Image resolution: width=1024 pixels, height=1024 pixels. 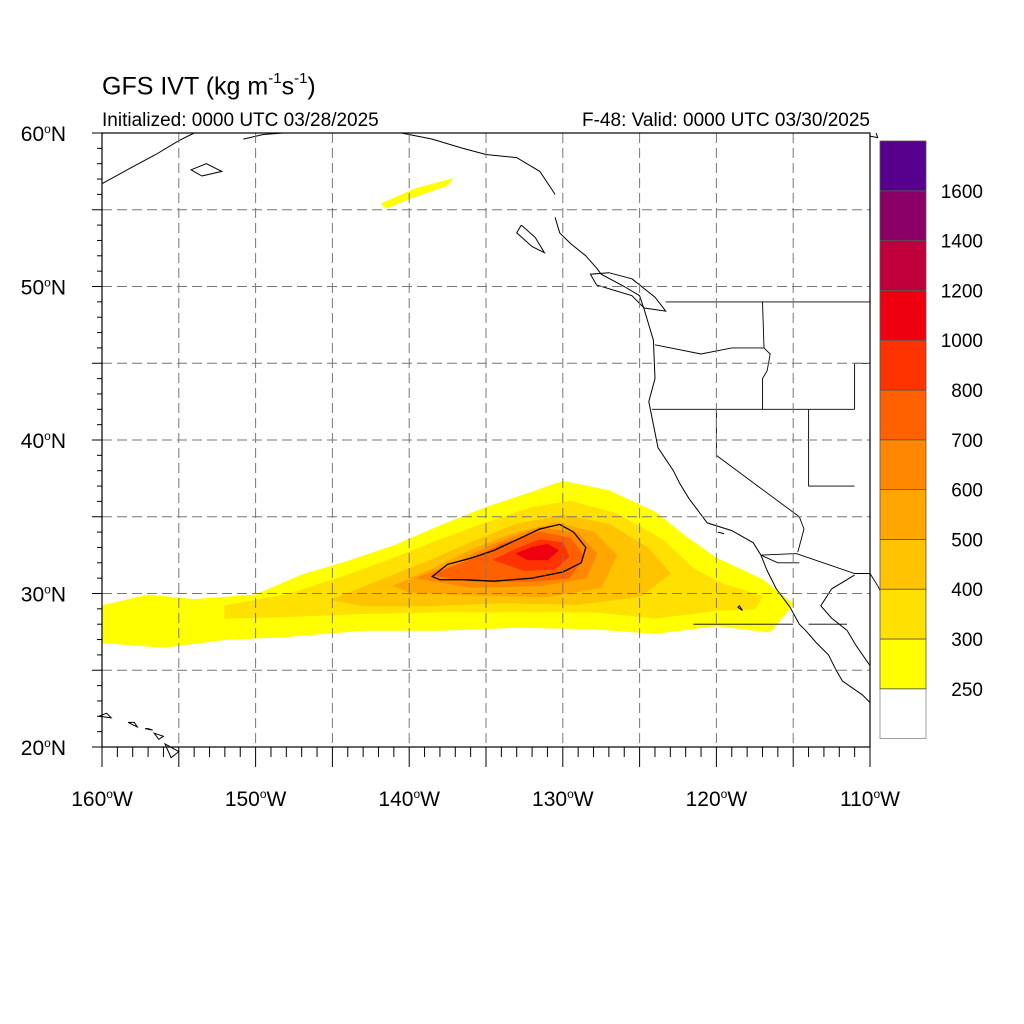 I want to click on lon-label-140: 140oW, so click(x=409, y=799).